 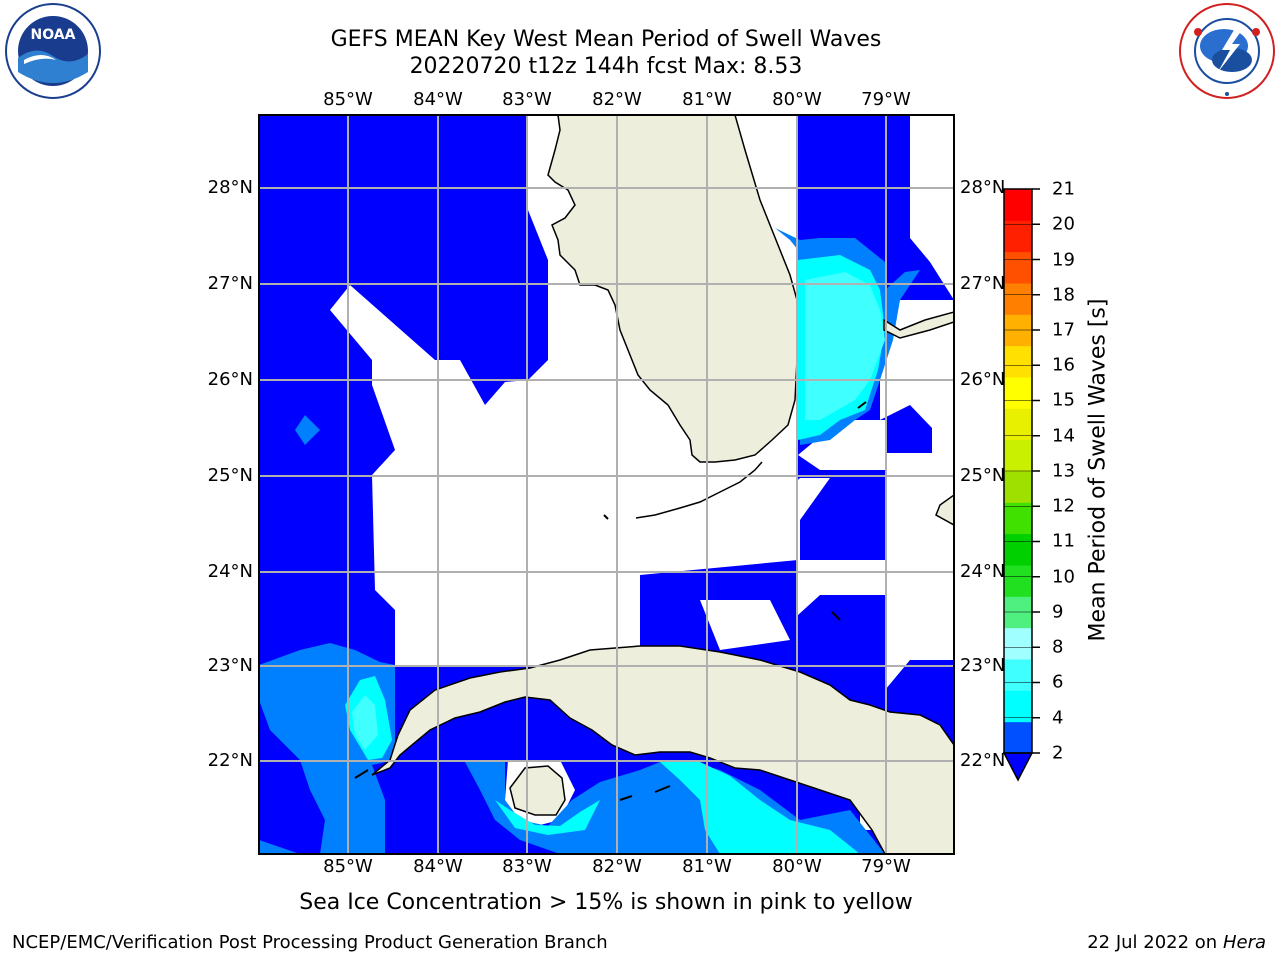 What do you see at coordinates (983, 379) in the screenshot?
I see `lat-label-right: 26°N` at bounding box center [983, 379].